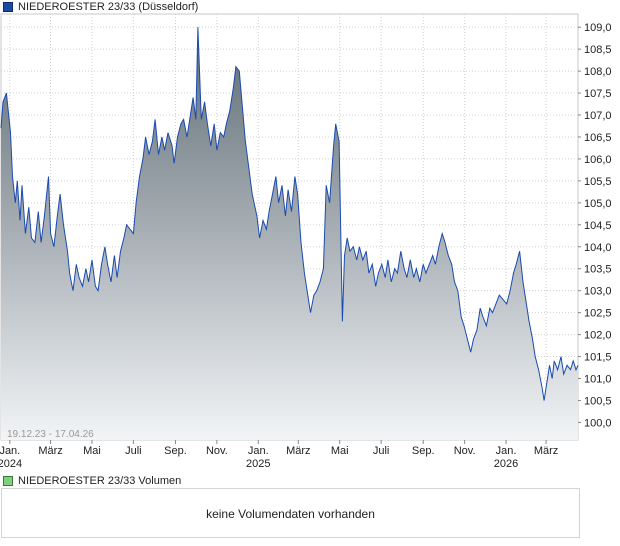  I want to click on y-tick-label: 103,5, so click(598, 270).